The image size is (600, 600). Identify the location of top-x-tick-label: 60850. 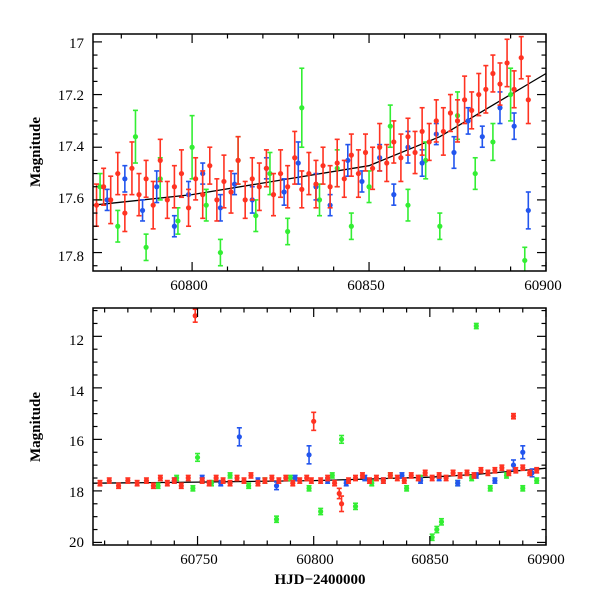
(366, 286).